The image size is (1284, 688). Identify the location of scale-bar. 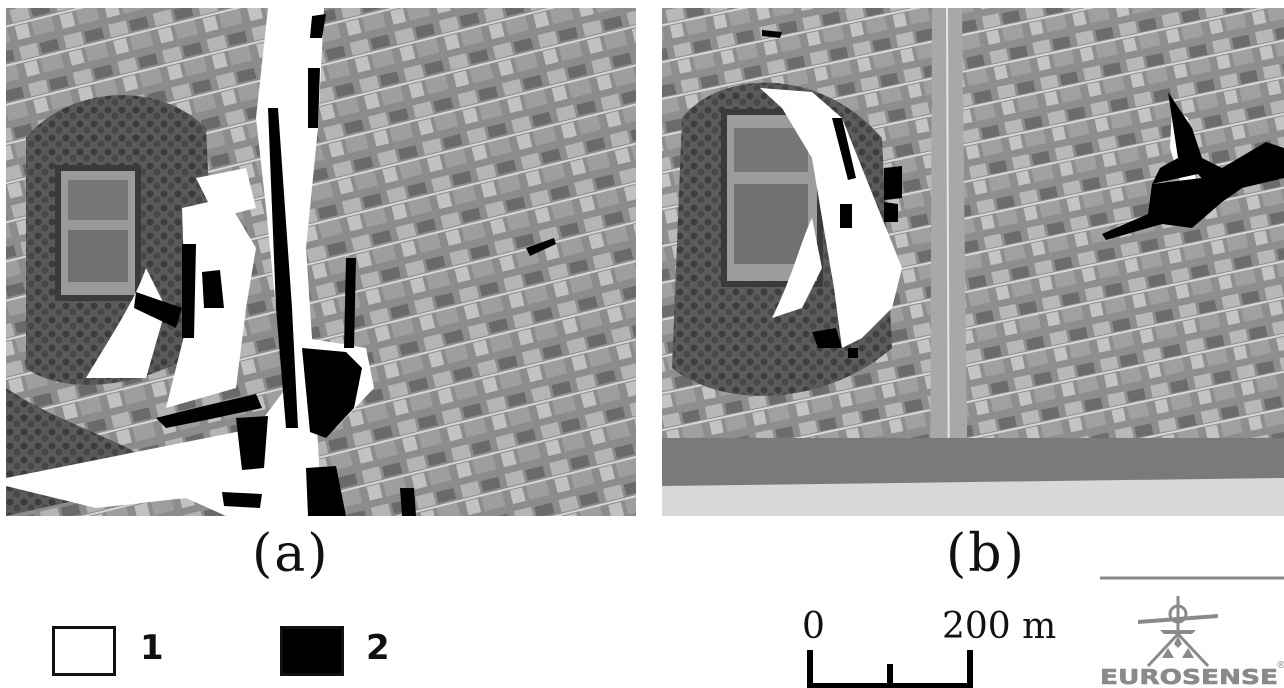
(890, 669).